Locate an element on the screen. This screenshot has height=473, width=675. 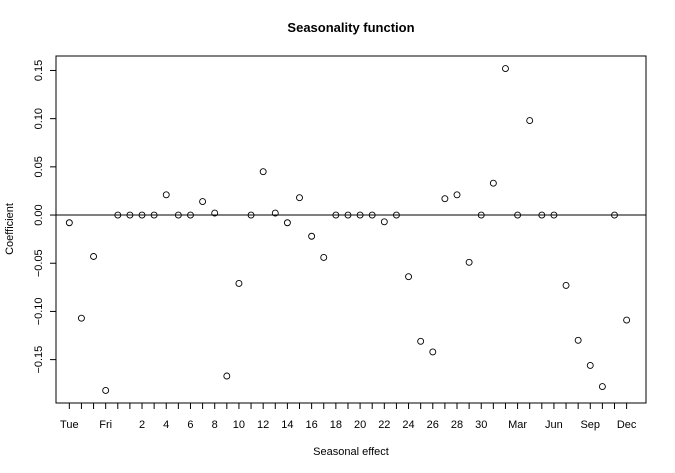
x-tick-label: 14 is located at coordinates (287, 425).